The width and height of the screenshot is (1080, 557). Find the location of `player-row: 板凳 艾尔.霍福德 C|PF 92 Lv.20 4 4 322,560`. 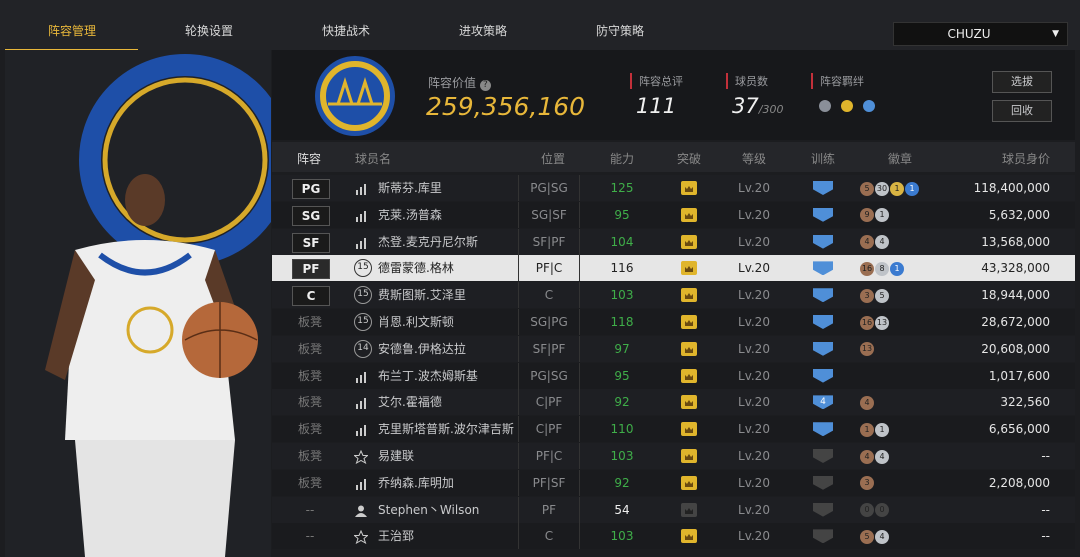

player-row: 板凳 艾尔.霍福德 C|PF 92 Lv.20 4 4 322,560 is located at coordinates (673, 402).